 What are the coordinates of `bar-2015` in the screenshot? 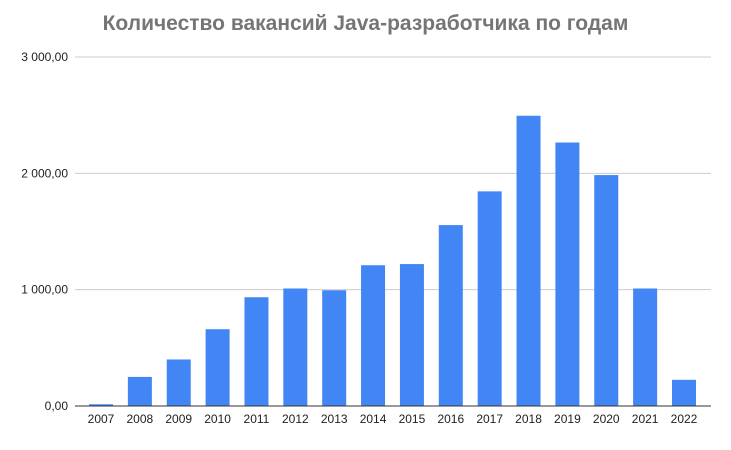 It's located at (411, 335).